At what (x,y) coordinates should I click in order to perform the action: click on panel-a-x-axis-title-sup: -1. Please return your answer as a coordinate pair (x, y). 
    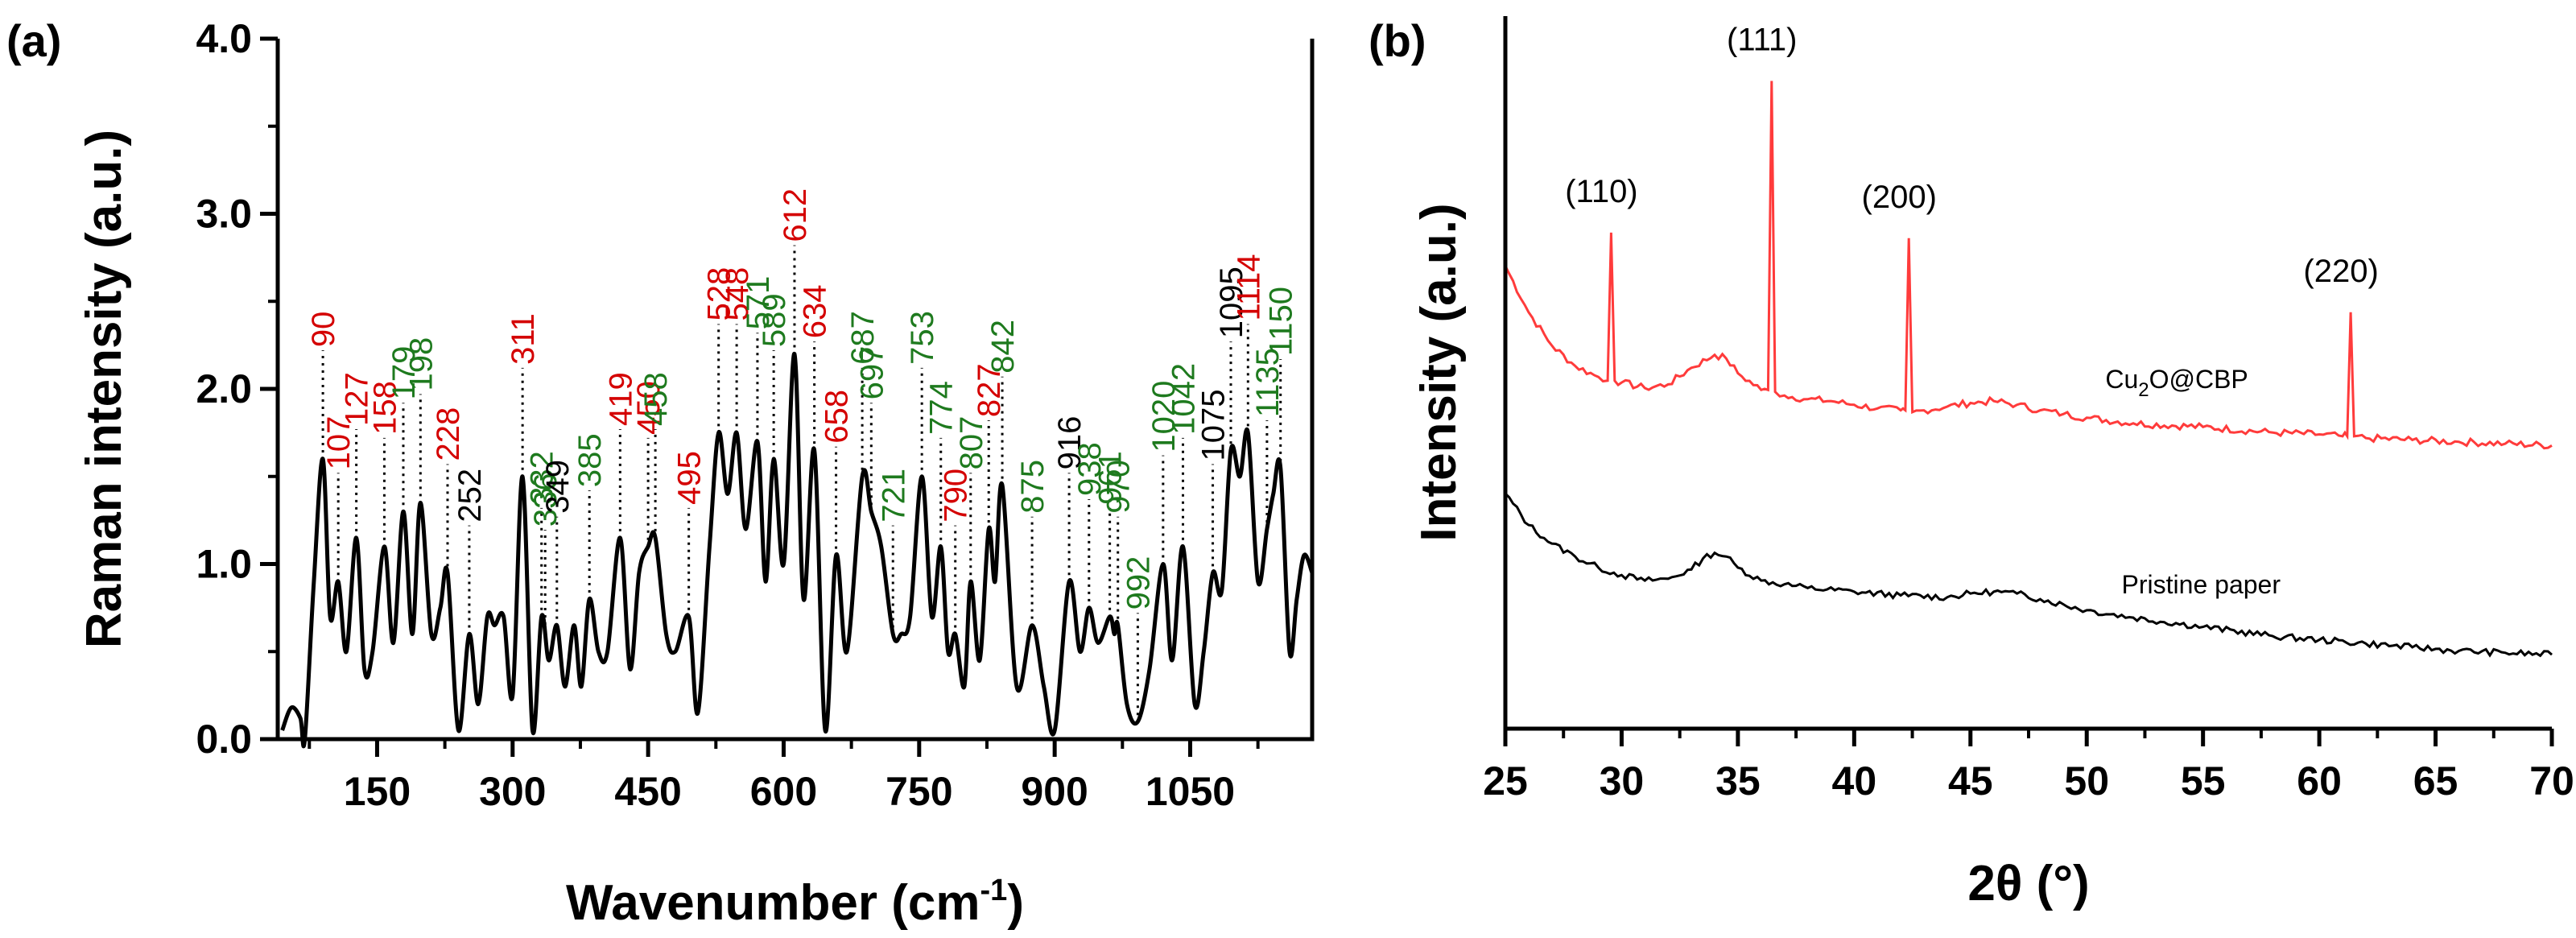
    Looking at the image, I should click on (994, 890).